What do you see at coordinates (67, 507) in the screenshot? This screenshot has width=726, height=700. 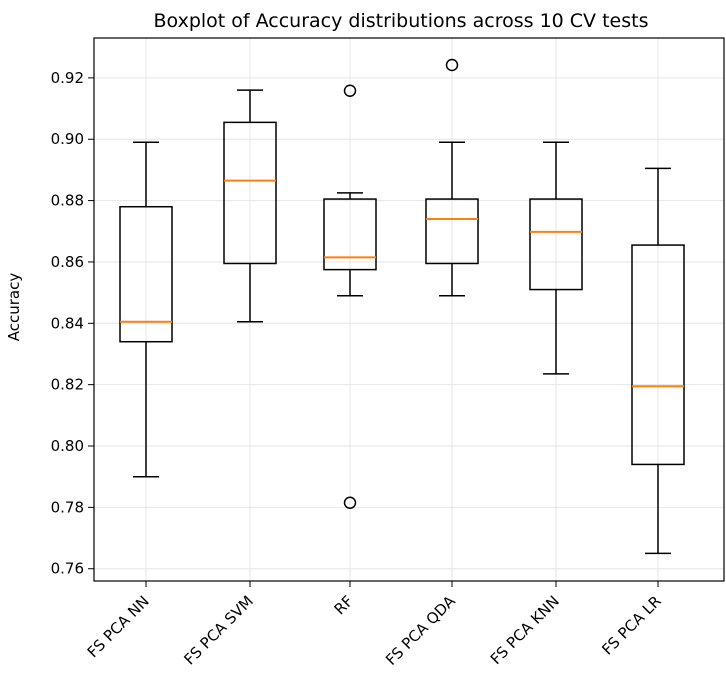 I see `y-tick-label: 0.78` at bounding box center [67, 507].